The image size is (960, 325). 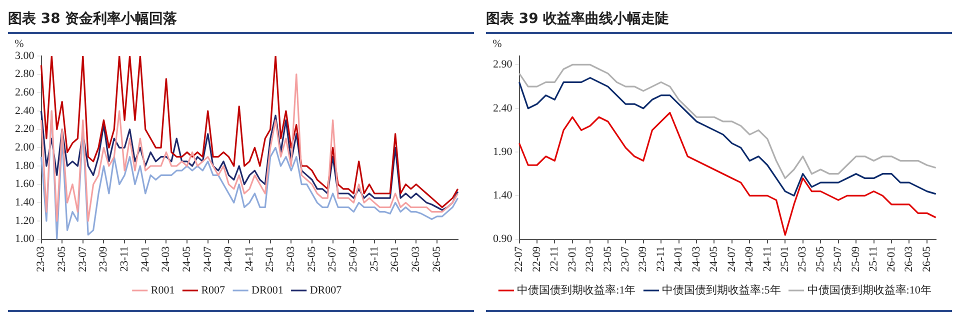 What do you see at coordinates (326, 290) in the screenshot?
I see `legend-label: DR007` at bounding box center [326, 290].